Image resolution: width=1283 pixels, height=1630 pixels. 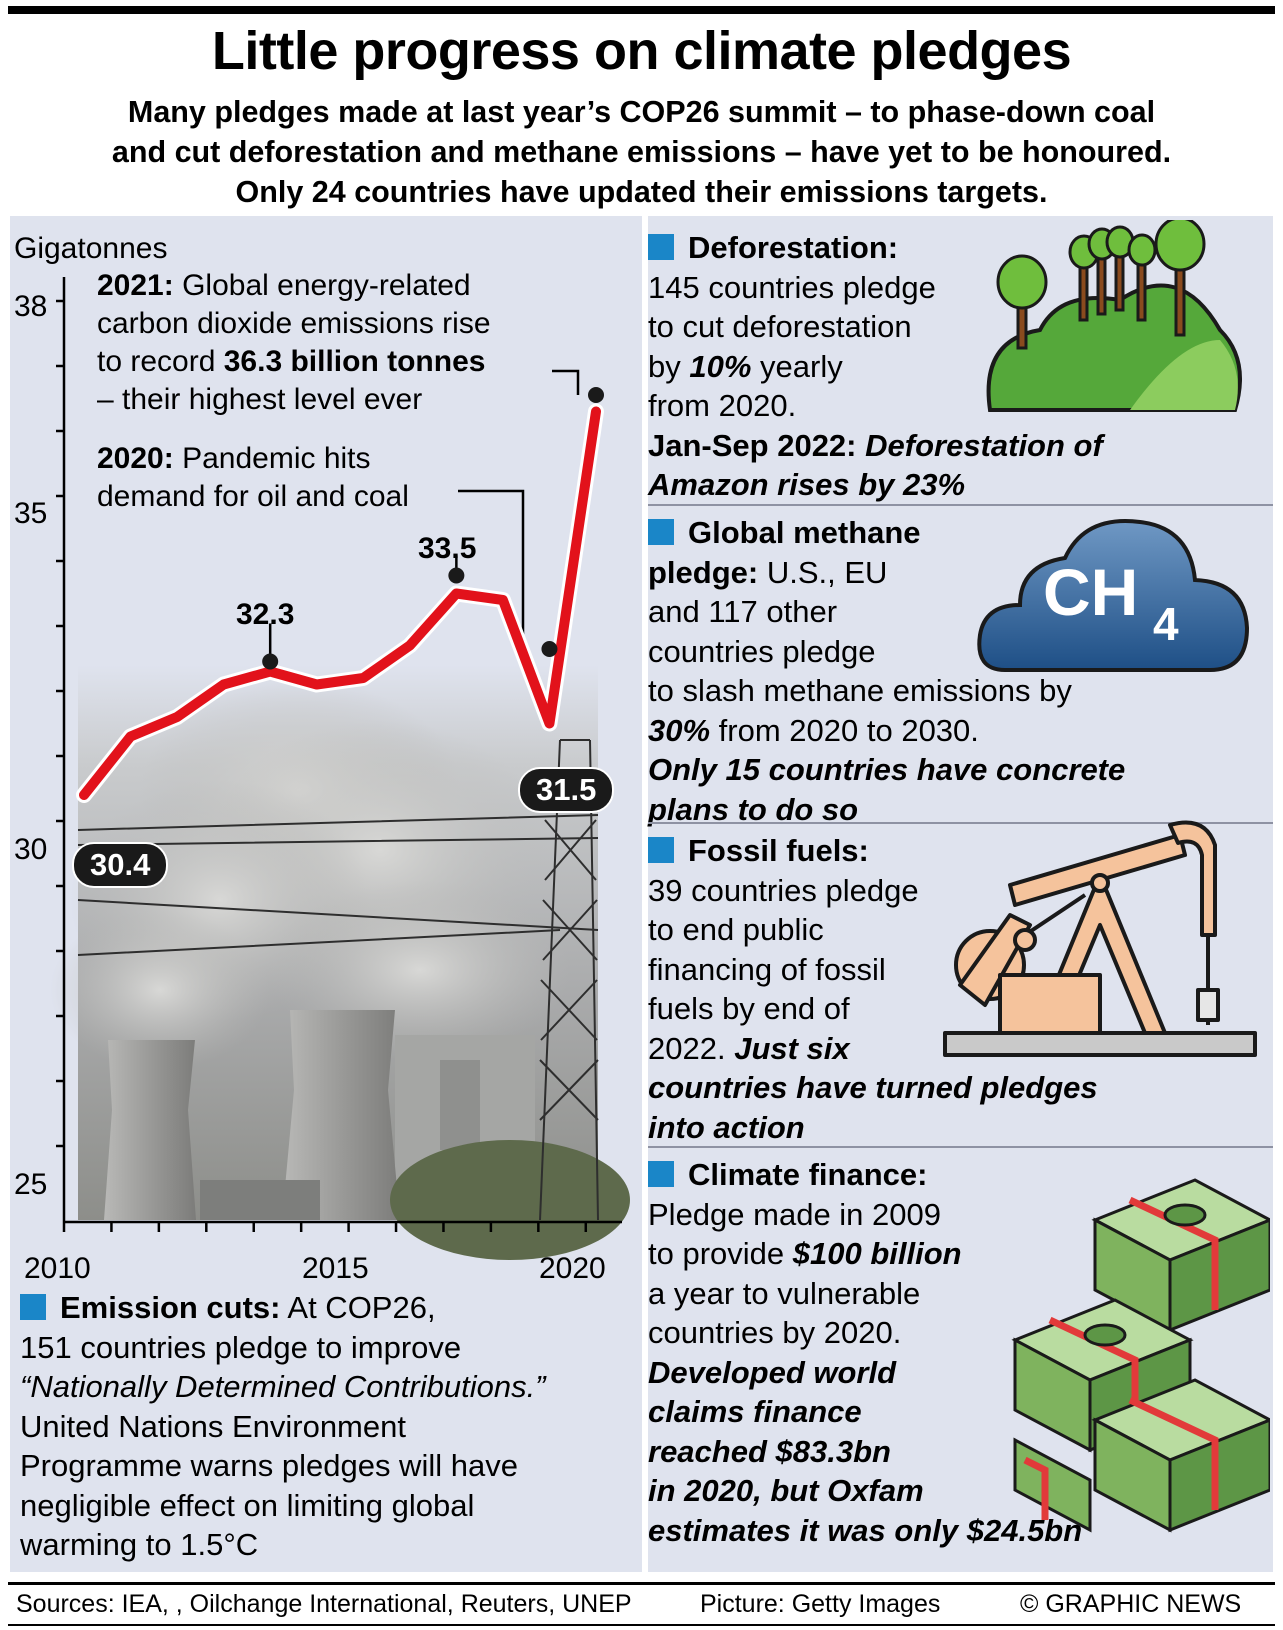 I want to click on ch4-cloud-icon: CH 4, so click(x=1113, y=595).